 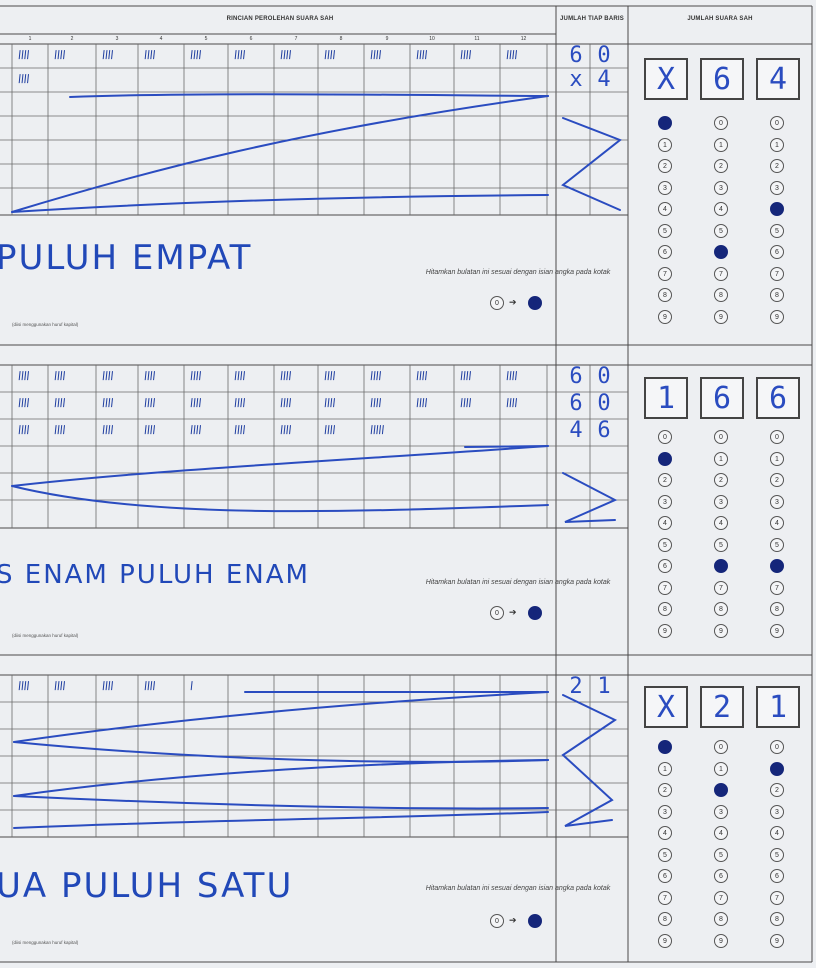 What do you see at coordinates (777, 209) in the screenshot?
I see `filled-bubble: 4` at bounding box center [777, 209].